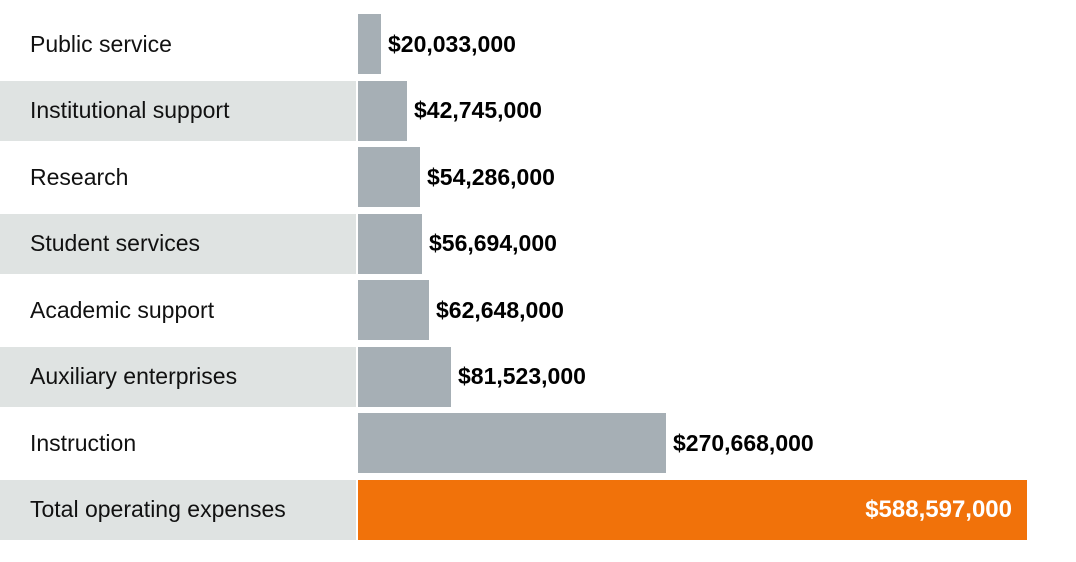 Image resolution: width=1076 pixels, height=562 pixels. Describe the element at coordinates (717, 177) in the screenshot. I see `bar-cell: $54,286,000` at that location.